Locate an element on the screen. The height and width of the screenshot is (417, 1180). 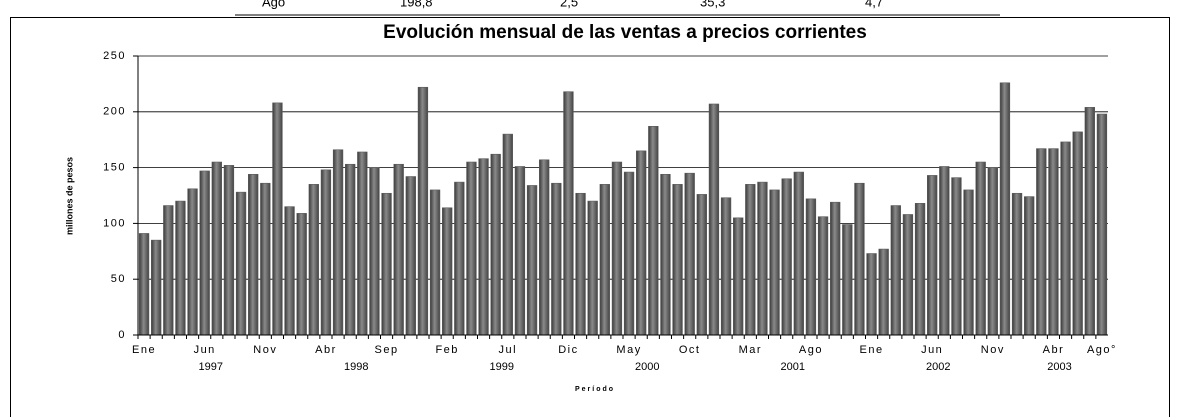
header-cell: Ago is located at coordinates (273, 4).